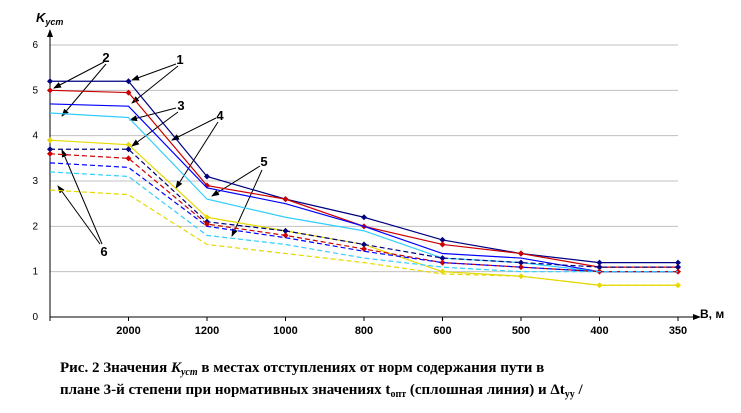 This screenshot has height=413, width=741. I want to click on x-tick-label: 350, so click(678, 331).